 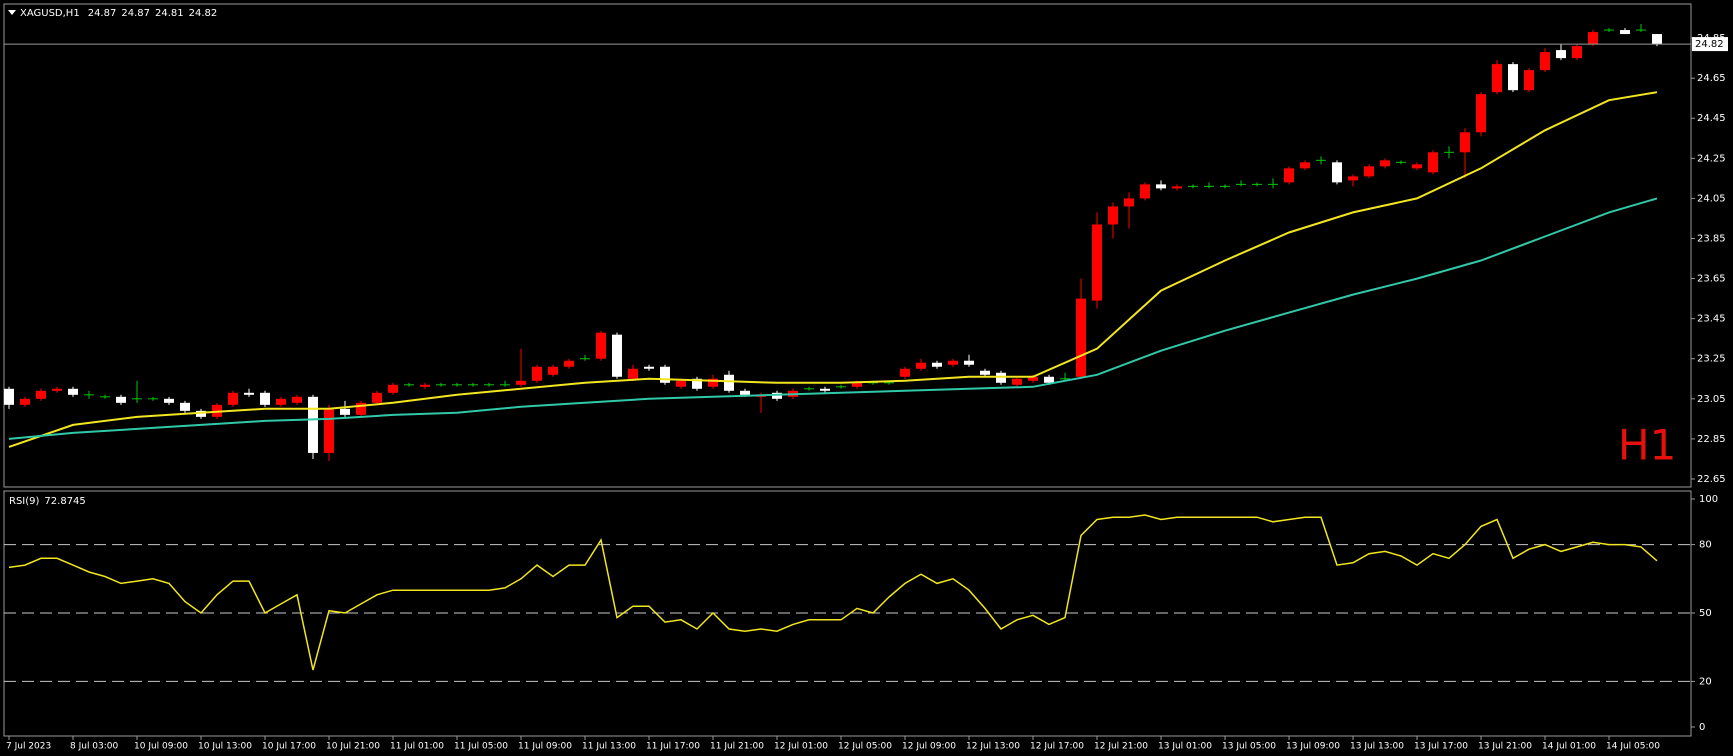 I want to click on x-tick-label: 13 Jul 17:00, so click(x=1441, y=747).